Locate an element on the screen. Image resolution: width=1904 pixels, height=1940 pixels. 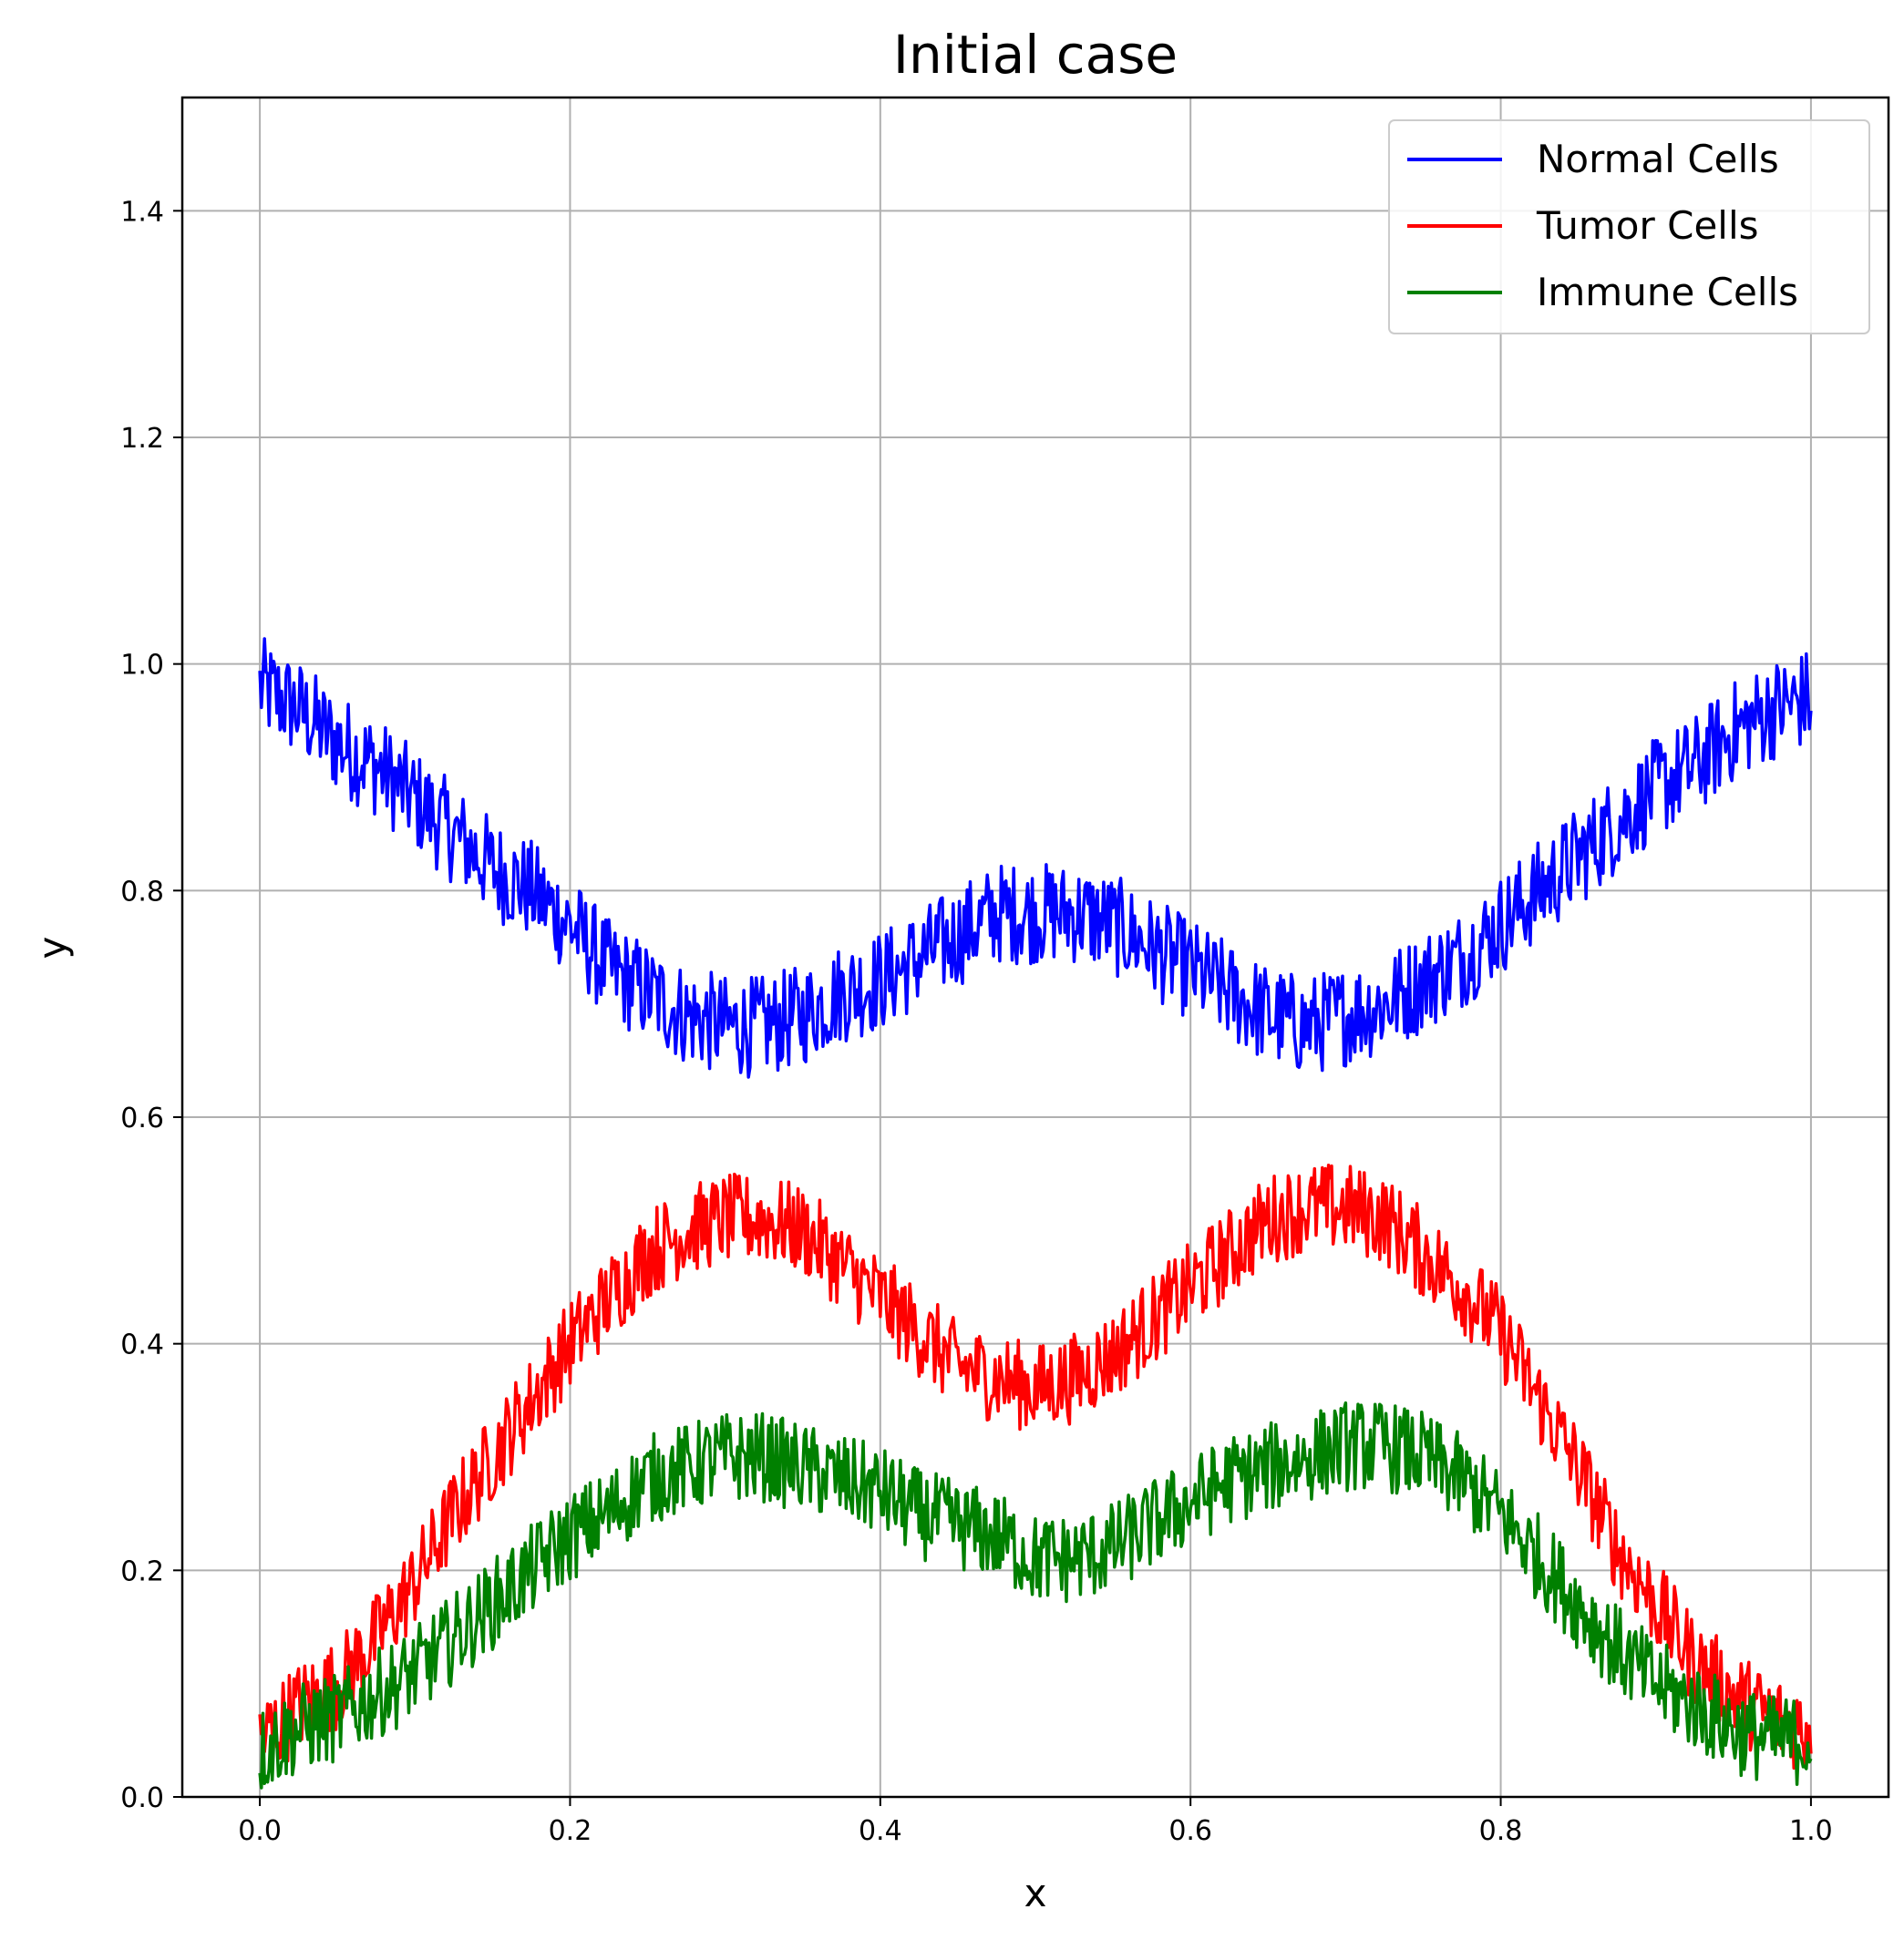
legend-box is located at coordinates (1629, 226).